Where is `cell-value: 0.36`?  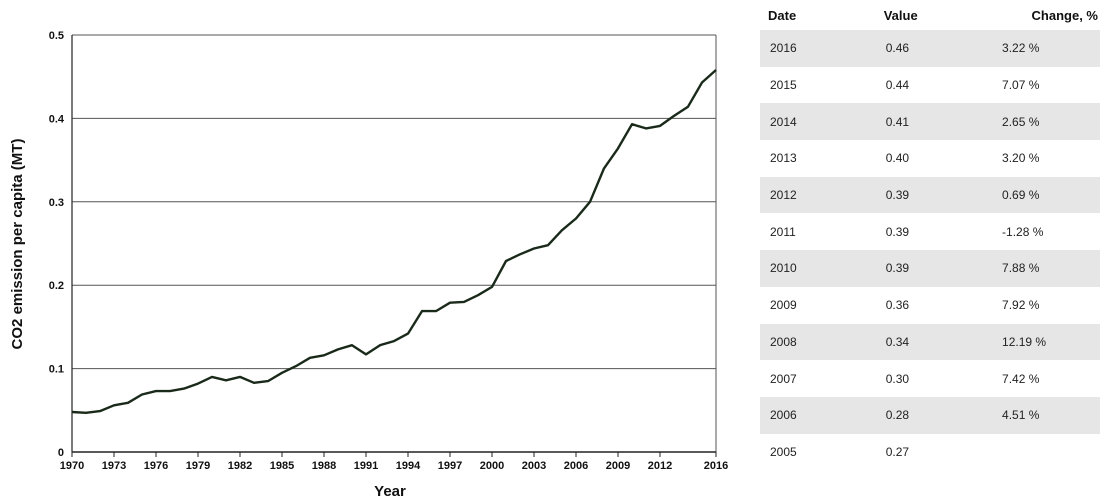 cell-value: 0.36 is located at coordinates (897, 305).